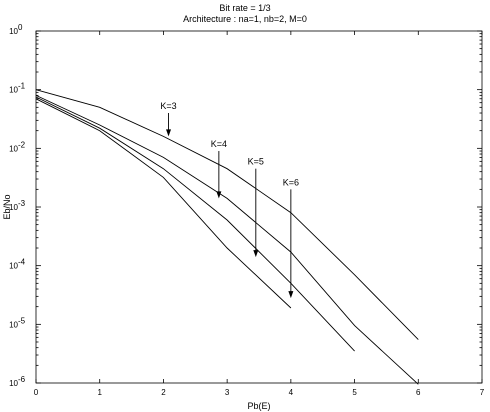 This screenshot has width=490, height=412. What do you see at coordinates (22, 144) in the screenshot?
I see `y-tick-exponent-2: -2` at bounding box center [22, 144].